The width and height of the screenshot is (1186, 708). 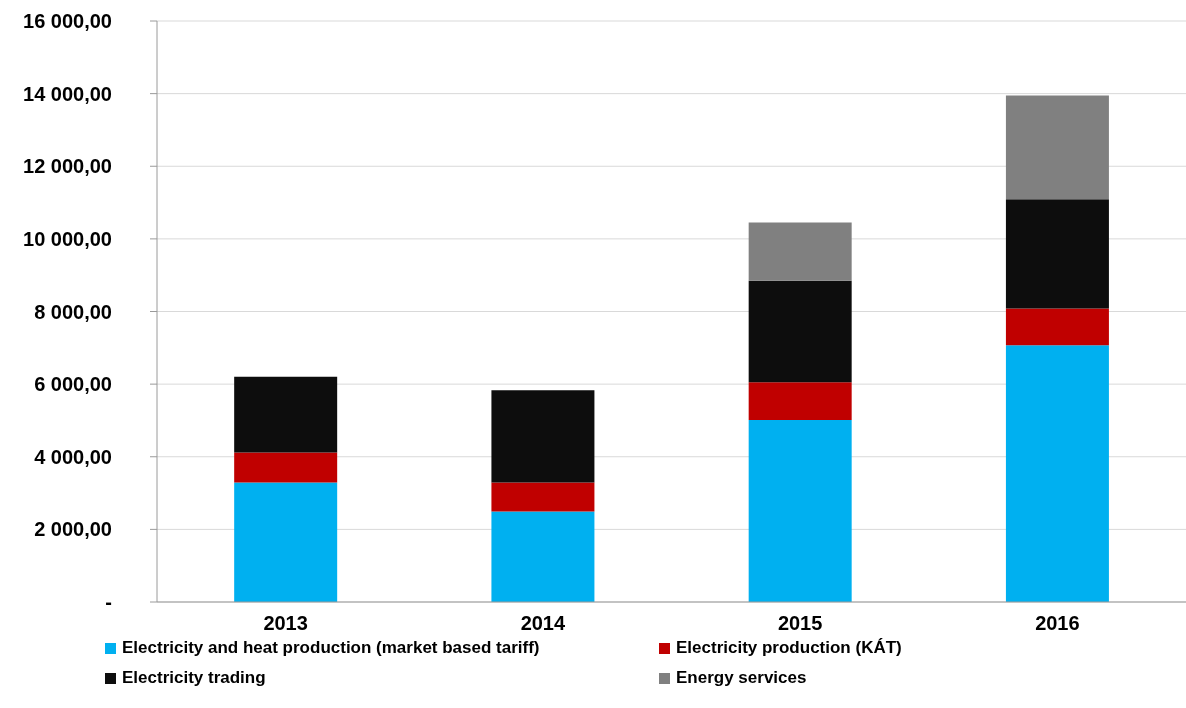 I want to click on legend-label: Energy services, so click(x=741, y=678).